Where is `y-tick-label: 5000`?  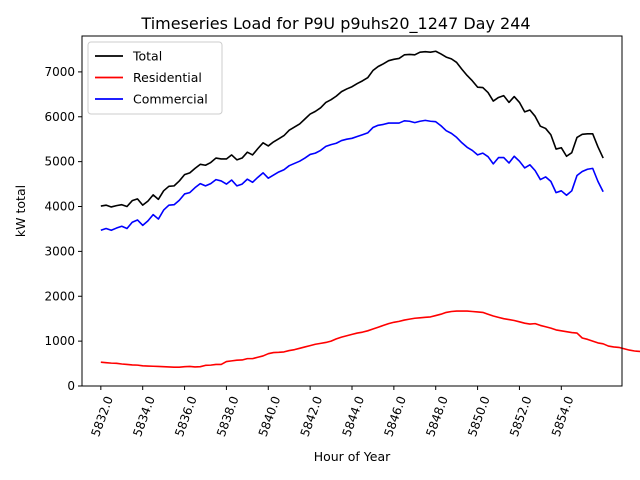
y-tick-label: 5000 is located at coordinates (59, 162).